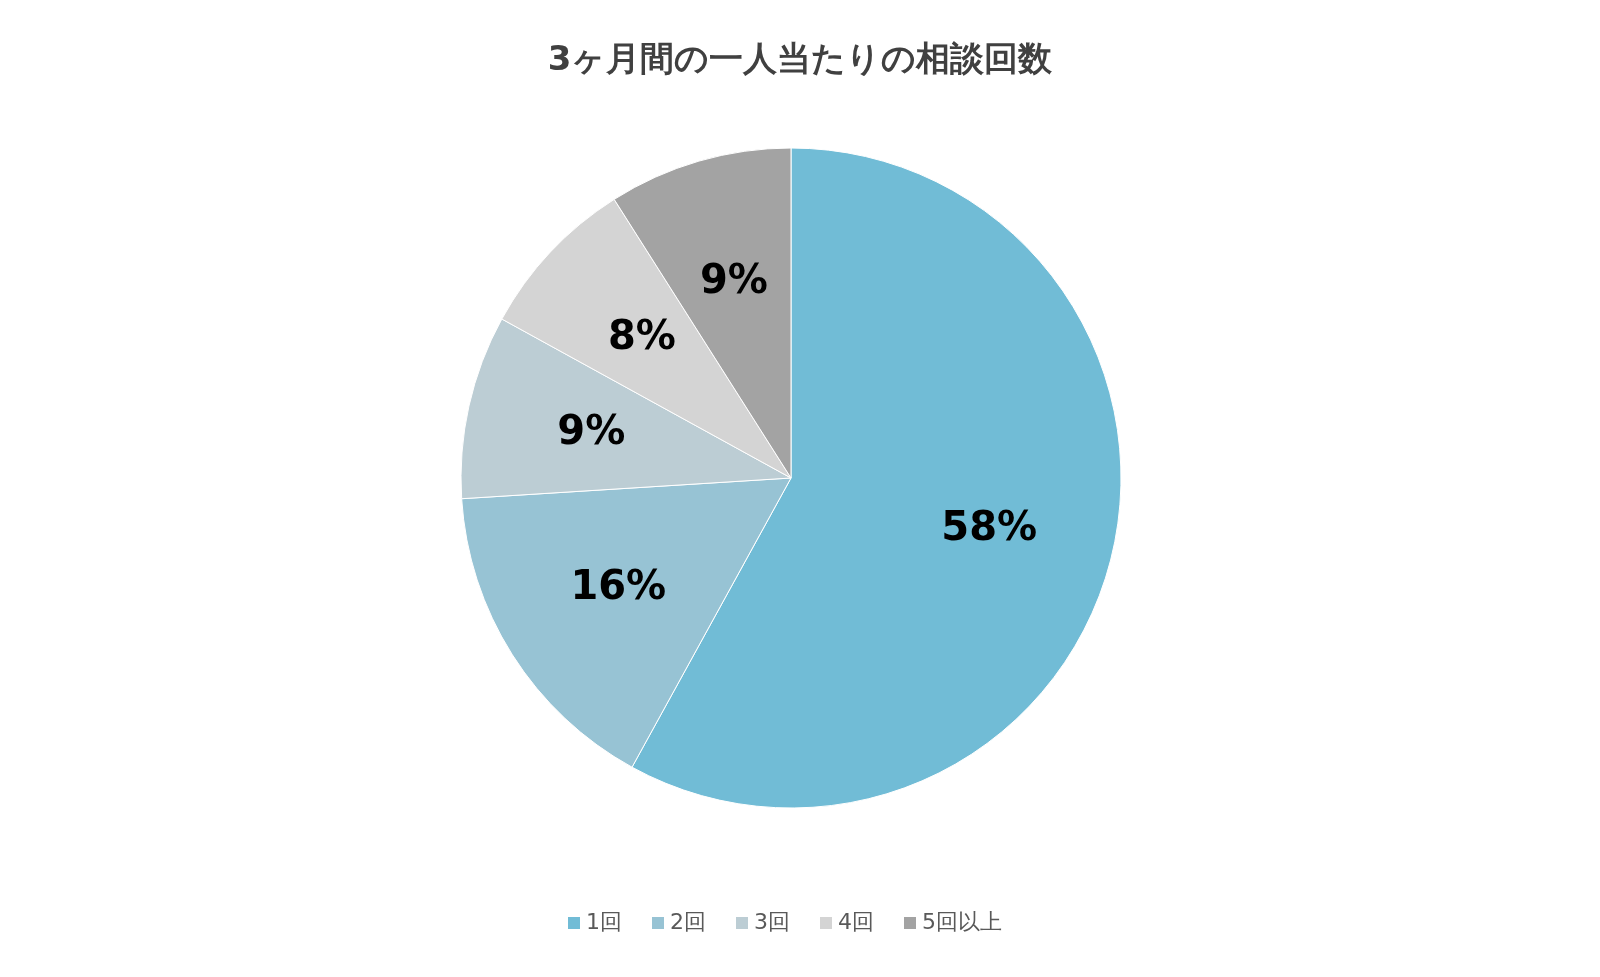  What do you see at coordinates (962, 921) in the screenshot?
I see `legend-label: 5回以上` at bounding box center [962, 921].